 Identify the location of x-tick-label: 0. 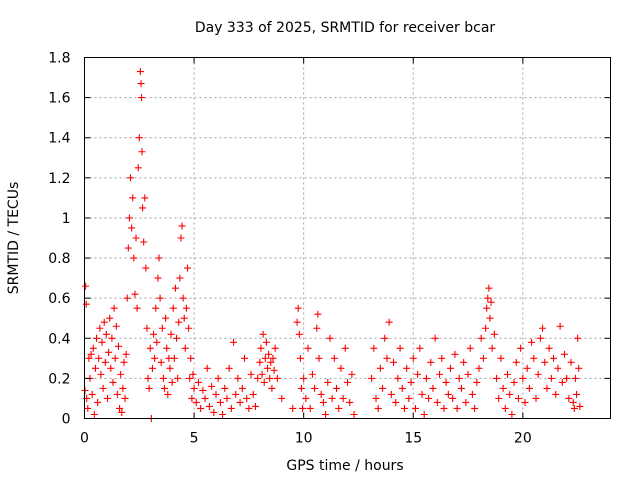
(84, 439).